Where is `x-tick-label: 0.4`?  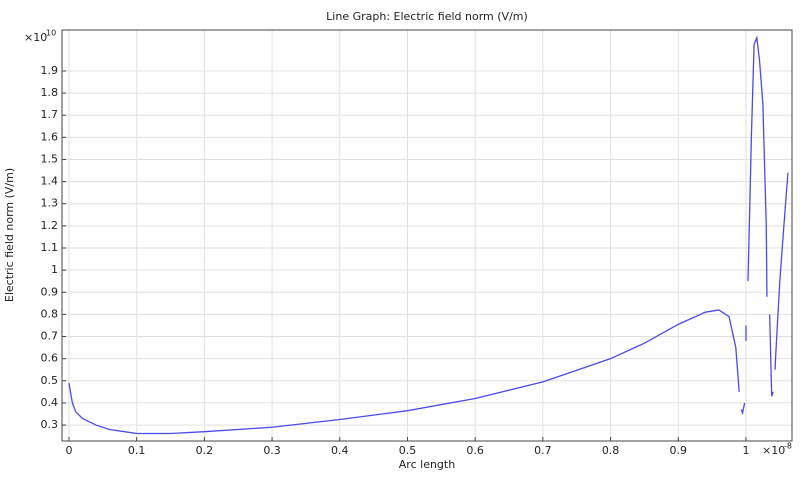 x-tick-label: 0.4 is located at coordinates (340, 450).